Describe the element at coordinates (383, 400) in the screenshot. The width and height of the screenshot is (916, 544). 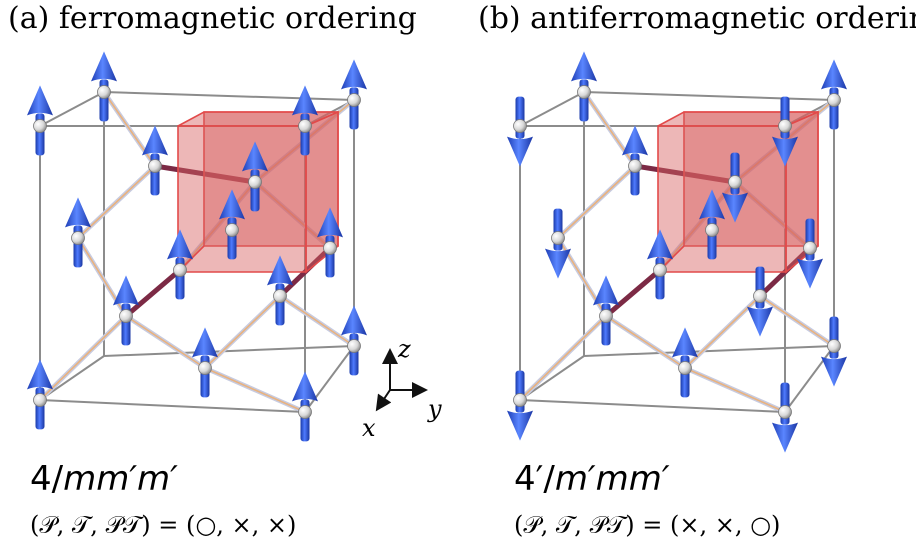
I see `x-axis-arrow` at that location.